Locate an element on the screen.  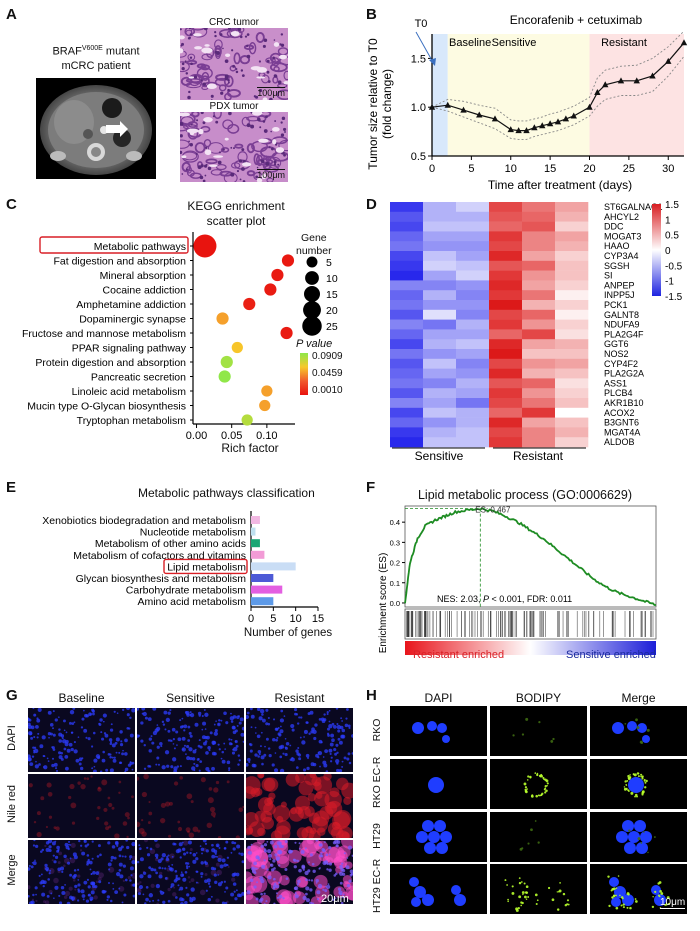
kegg-category-label: Amphetamine addiction is located at coordinates (131, 305).